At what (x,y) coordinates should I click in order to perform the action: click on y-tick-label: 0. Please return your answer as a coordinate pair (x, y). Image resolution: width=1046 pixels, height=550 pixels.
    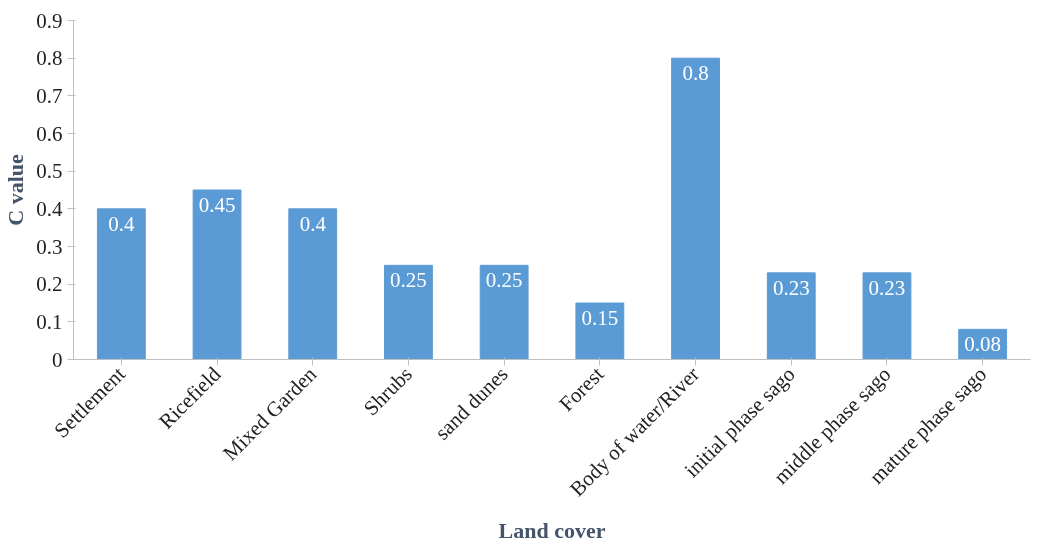
    Looking at the image, I should click on (57, 359).